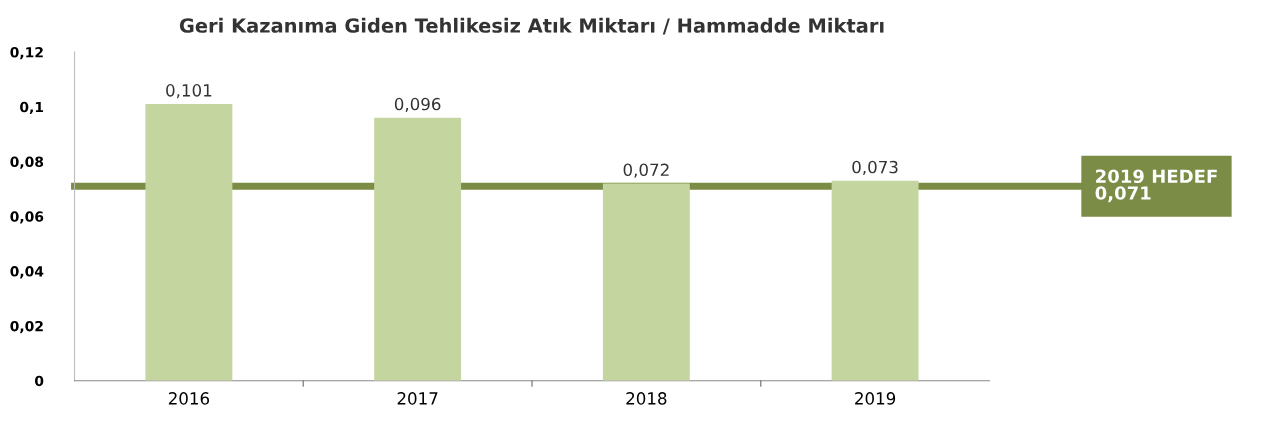 This screenshot has height=423, width=1285. I want to click on x-tick-label: 2016, so click(189, 398).